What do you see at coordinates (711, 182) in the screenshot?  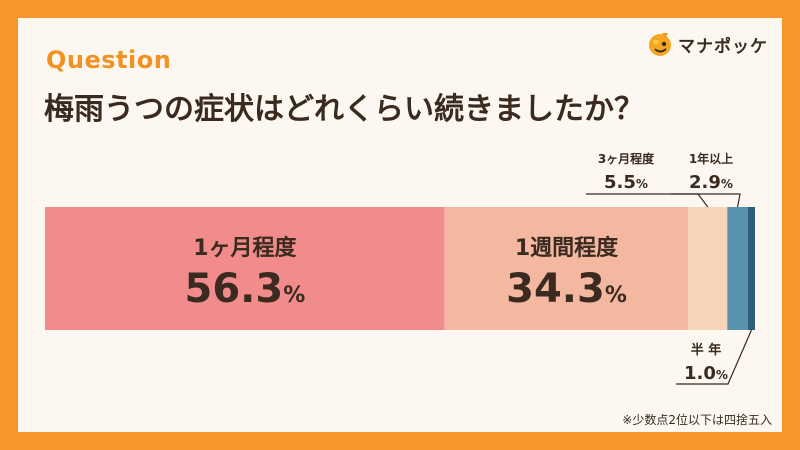 I see `value-label-4: 2.9%` at bounding box center [711, 182].